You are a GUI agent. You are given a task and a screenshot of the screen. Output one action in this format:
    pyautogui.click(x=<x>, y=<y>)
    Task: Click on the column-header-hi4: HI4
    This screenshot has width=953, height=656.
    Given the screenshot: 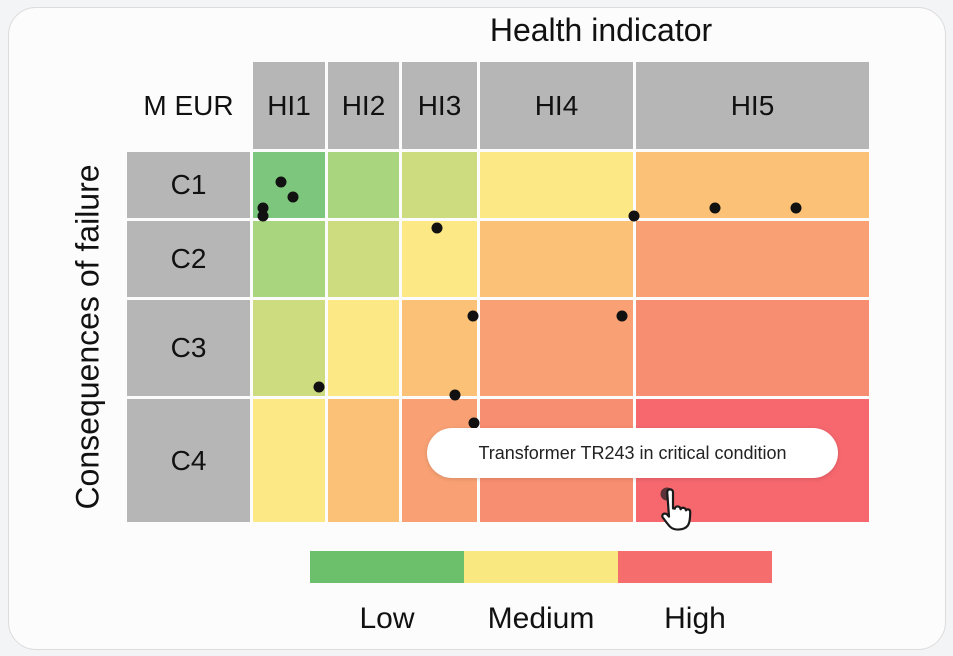 What is the action you would take?
    pyautogui.click(x=556, y=105)
    